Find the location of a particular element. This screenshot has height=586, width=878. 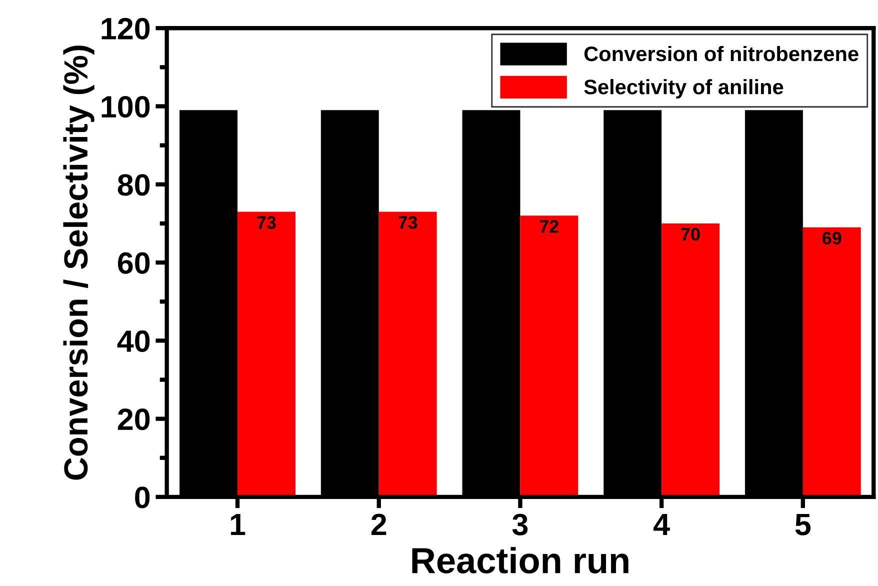

y-tick-label: 60 is located at coordinates (134, 263).